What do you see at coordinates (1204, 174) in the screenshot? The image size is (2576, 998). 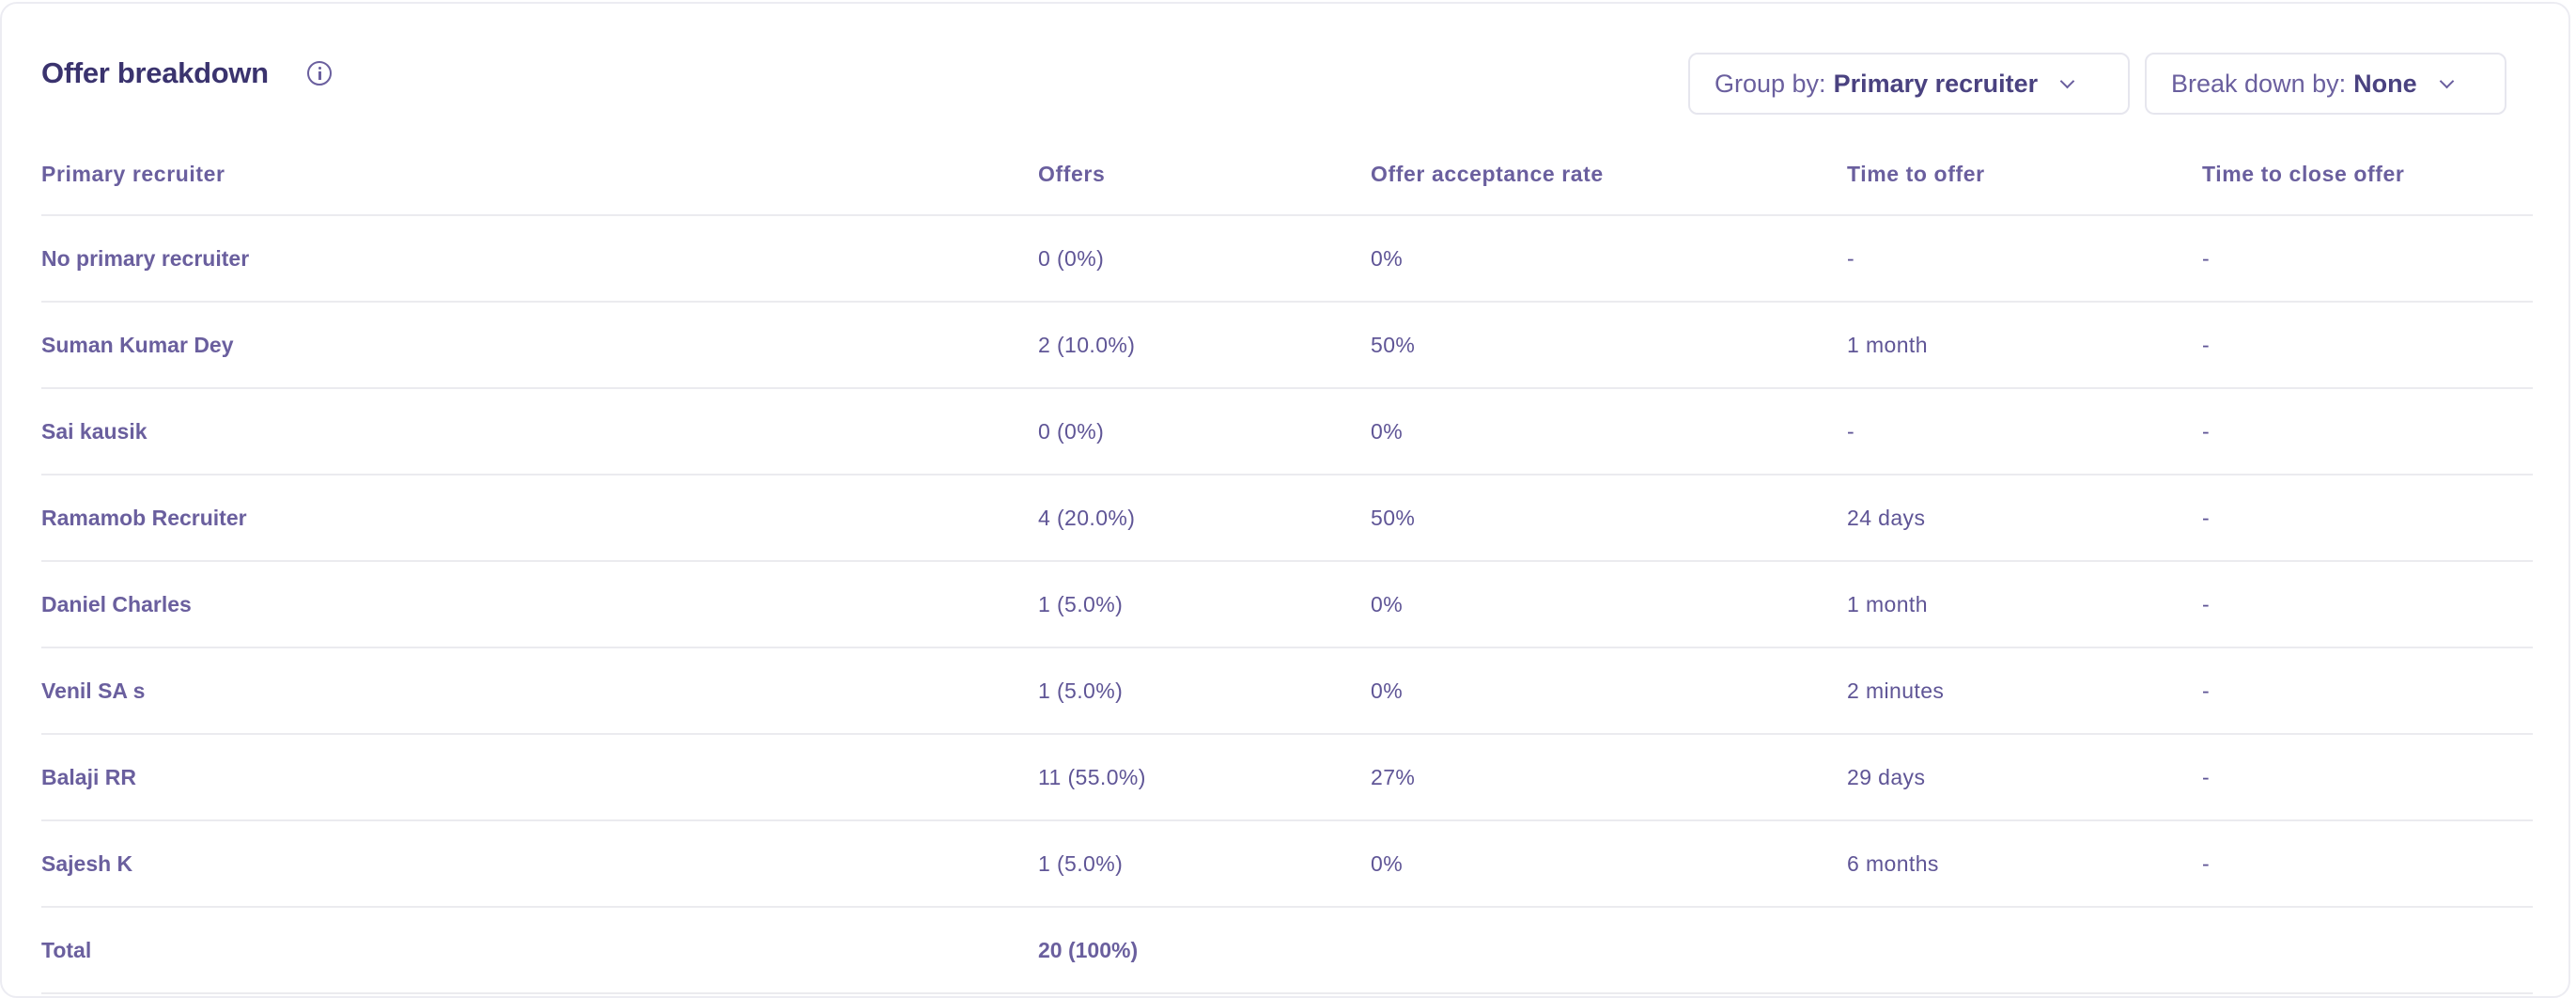 I see `column-header: Offers` at bounding box center [1204, 174].